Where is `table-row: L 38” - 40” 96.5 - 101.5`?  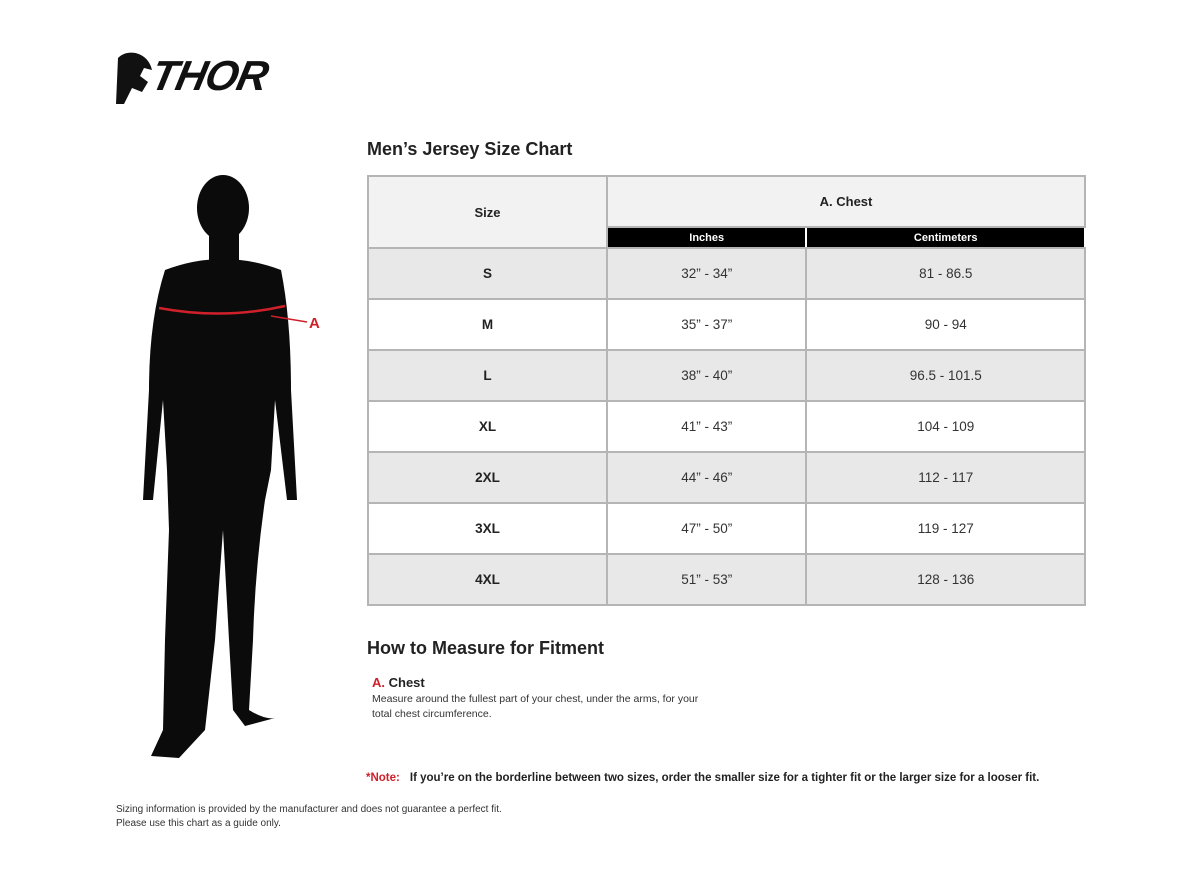 table-row: L 38” - 40” 96.5 - 101.5 is located at coordinates (726, 375).